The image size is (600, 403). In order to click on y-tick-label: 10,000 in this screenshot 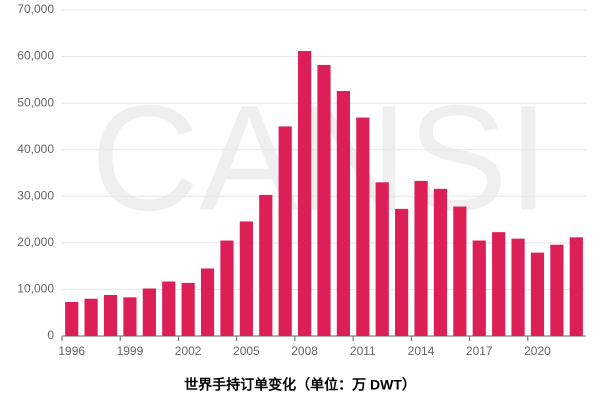, I will do `click(35, 289)`.